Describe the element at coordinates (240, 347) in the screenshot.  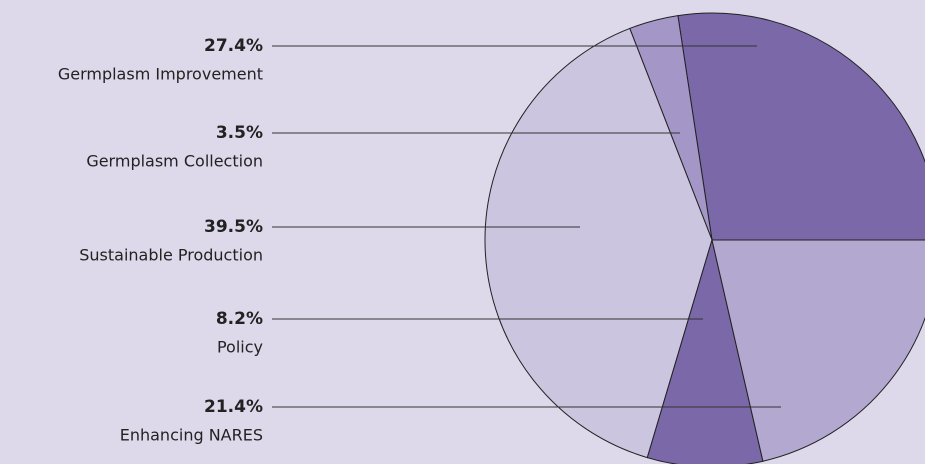
I see `category-label: Policy` at that location.